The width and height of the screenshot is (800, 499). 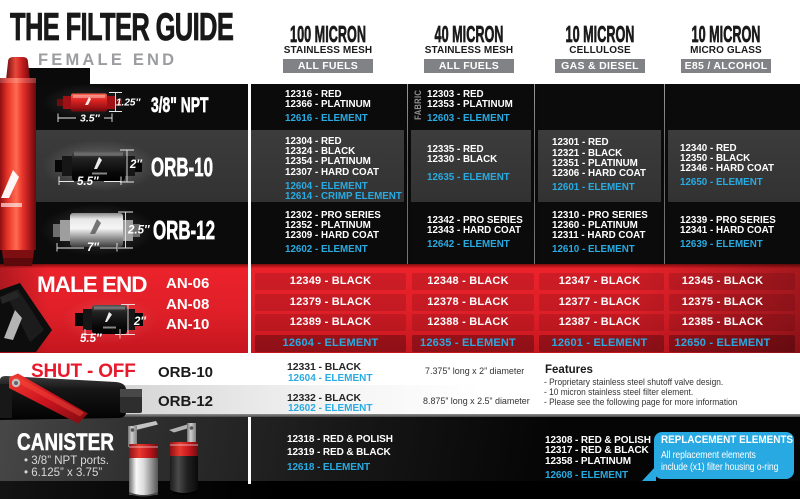 I want to click on svg-text: 7″, so click(x=93, y=248).